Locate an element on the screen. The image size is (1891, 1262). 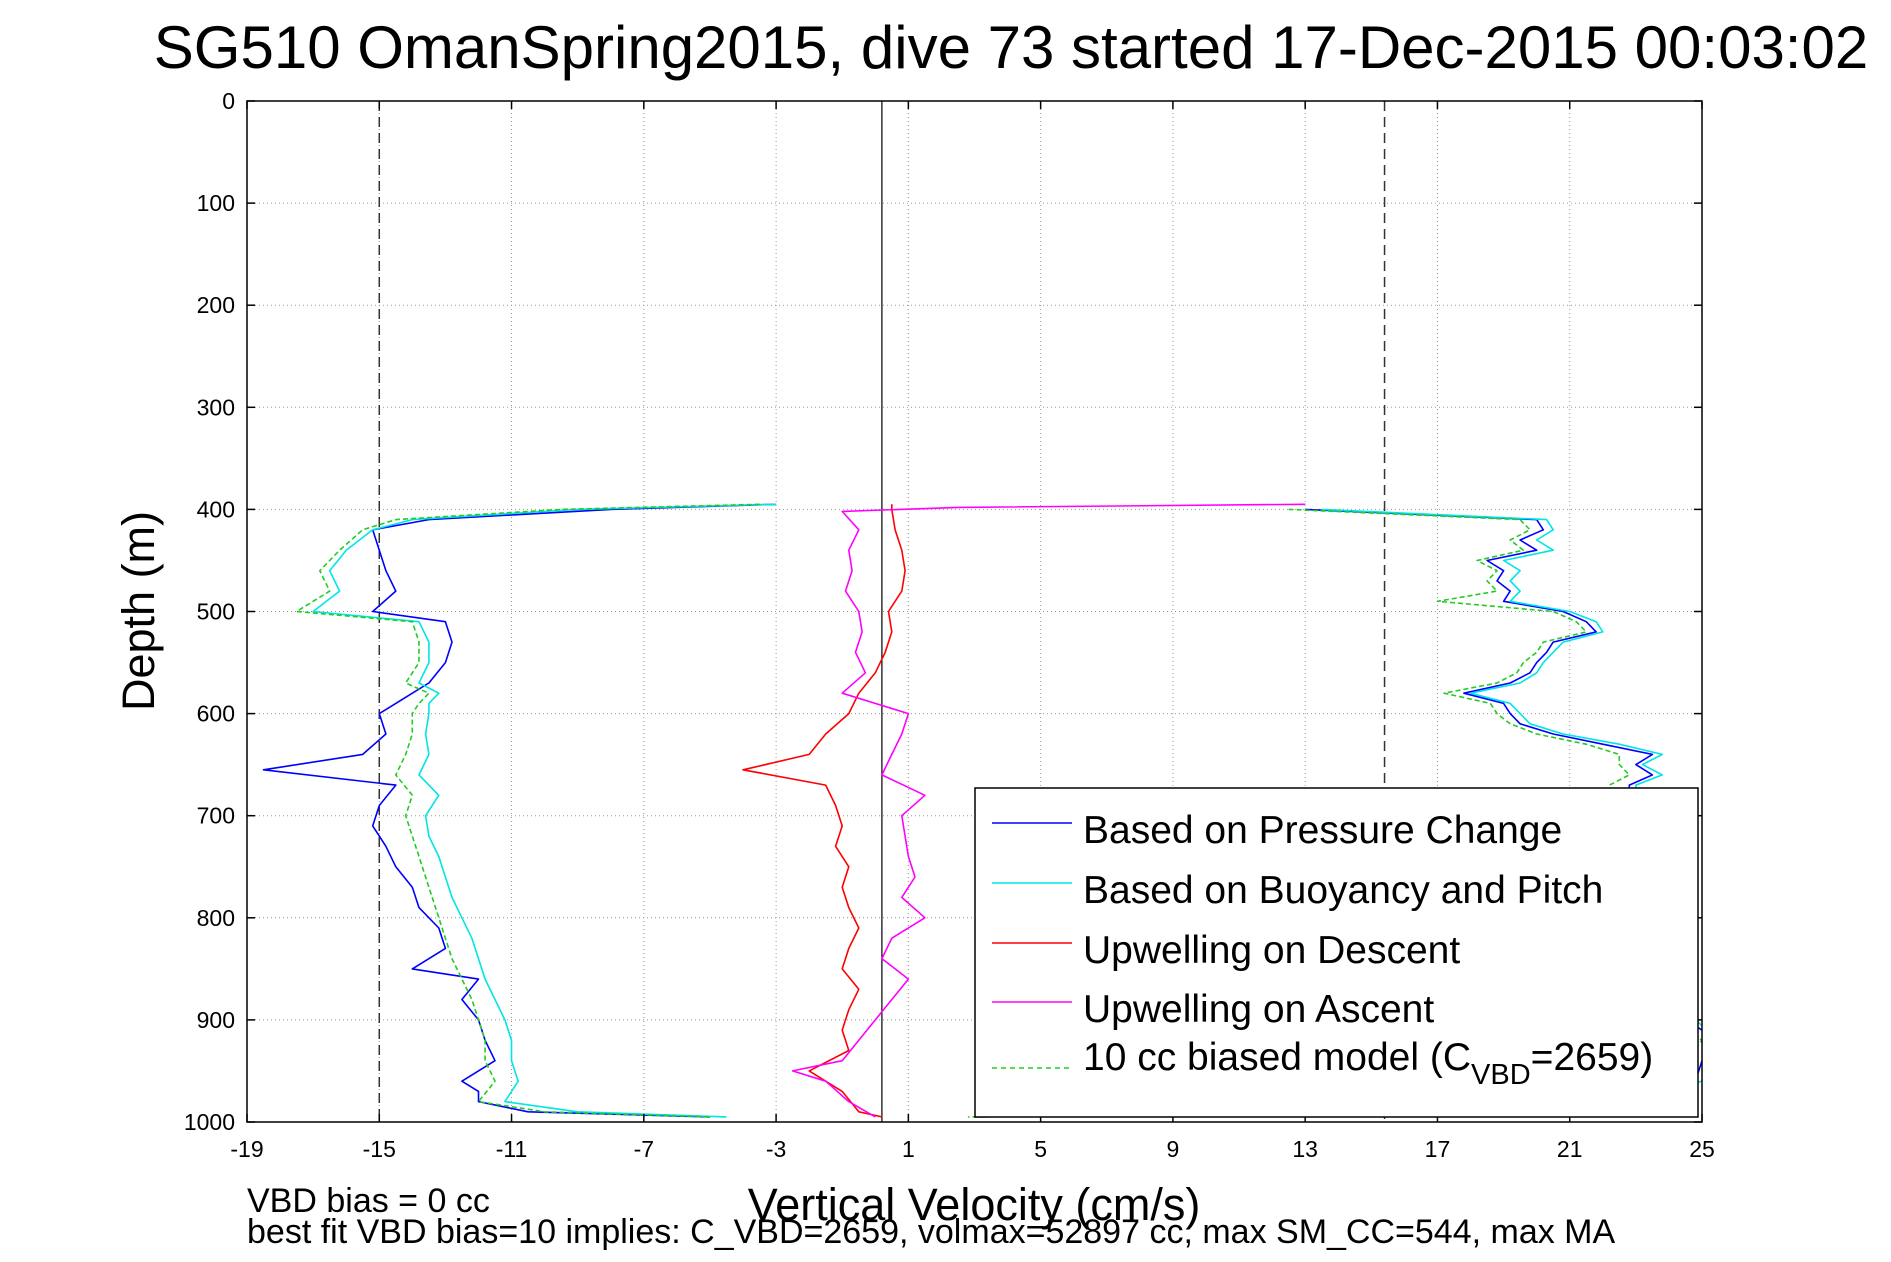
y-tick-label: 700 is located at coordinates (216, 816).